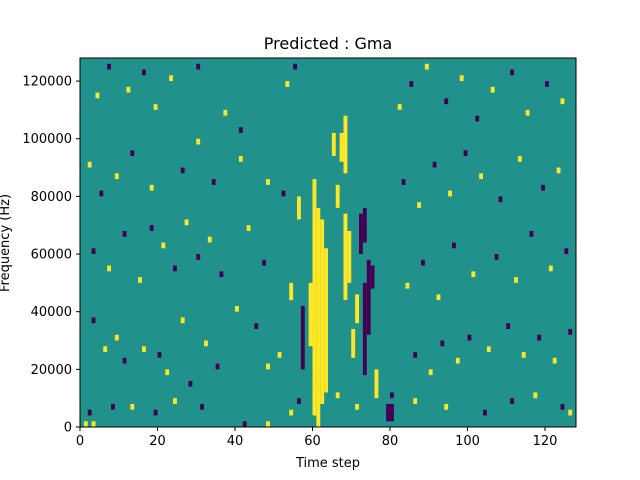 This screenshot has width=640, height=480. I want to click on y-tick-label: 60000, so click(51, 255).